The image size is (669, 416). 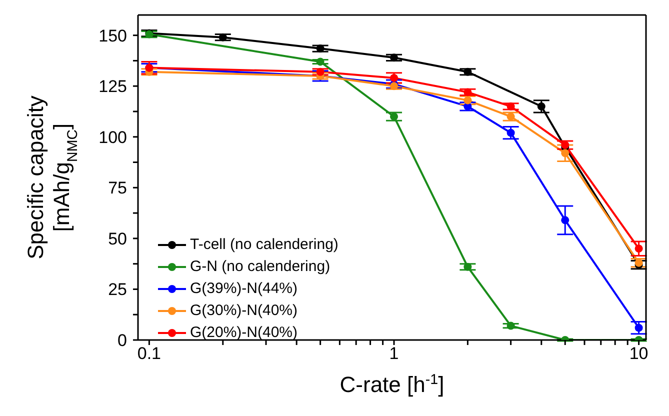 What do you see at coordinates (244, 311) in the screenshot?
I see `legend-label: G(30%)-N(40%)` at bounding box center [244, 311].